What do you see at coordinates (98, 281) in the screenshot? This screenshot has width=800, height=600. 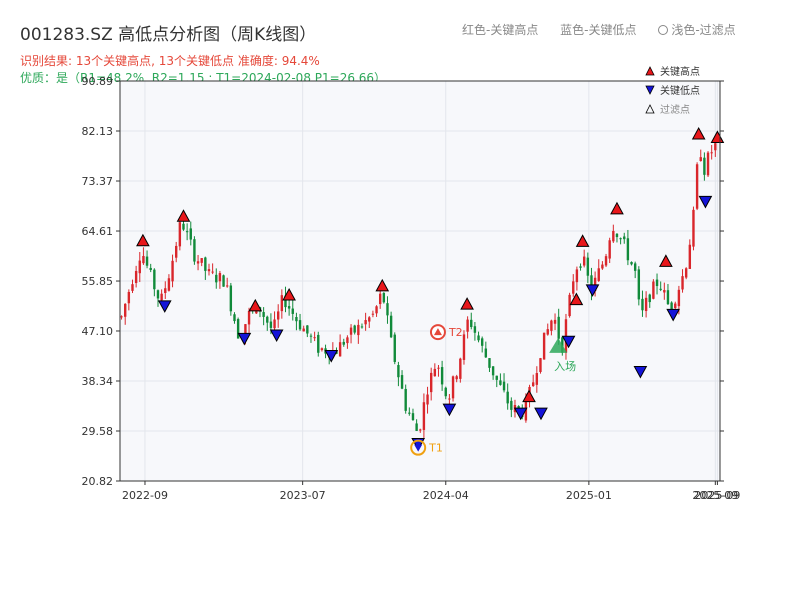 I see `y-tick-label: 55.85` at bounding box center [98, 281].